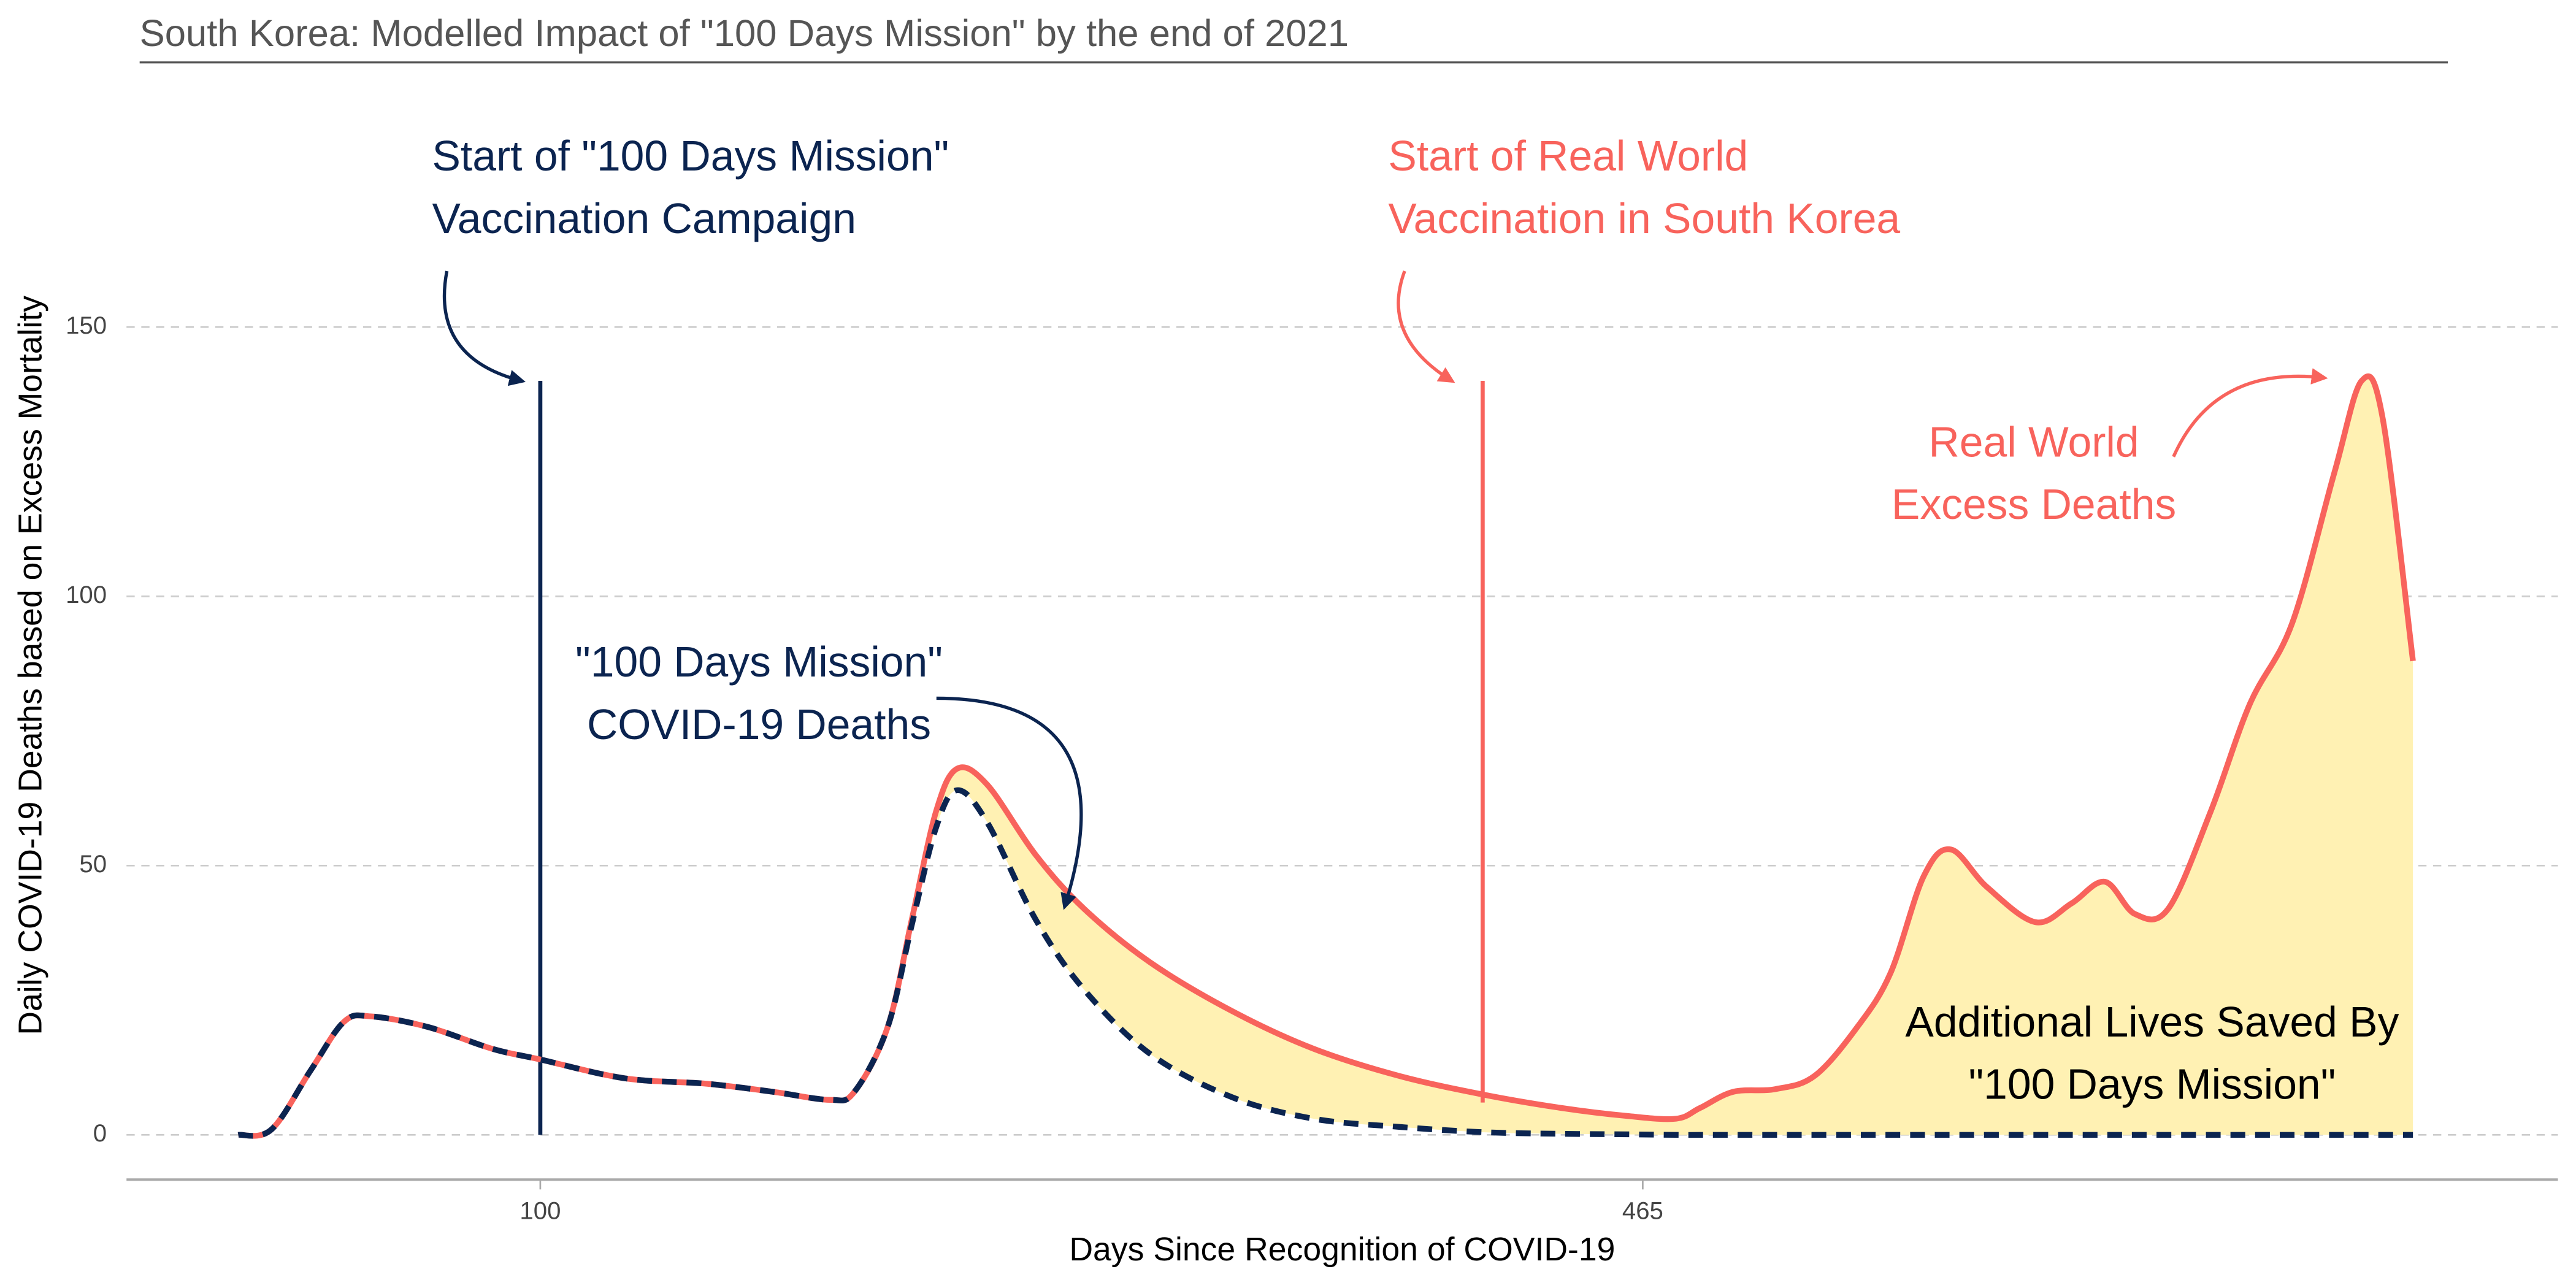 The height and width of the screenshot is (1288, 2576). Describe the element at coordinates (1642, 1210) in the screenshot. I see `x-tick-label: 465` at that location.